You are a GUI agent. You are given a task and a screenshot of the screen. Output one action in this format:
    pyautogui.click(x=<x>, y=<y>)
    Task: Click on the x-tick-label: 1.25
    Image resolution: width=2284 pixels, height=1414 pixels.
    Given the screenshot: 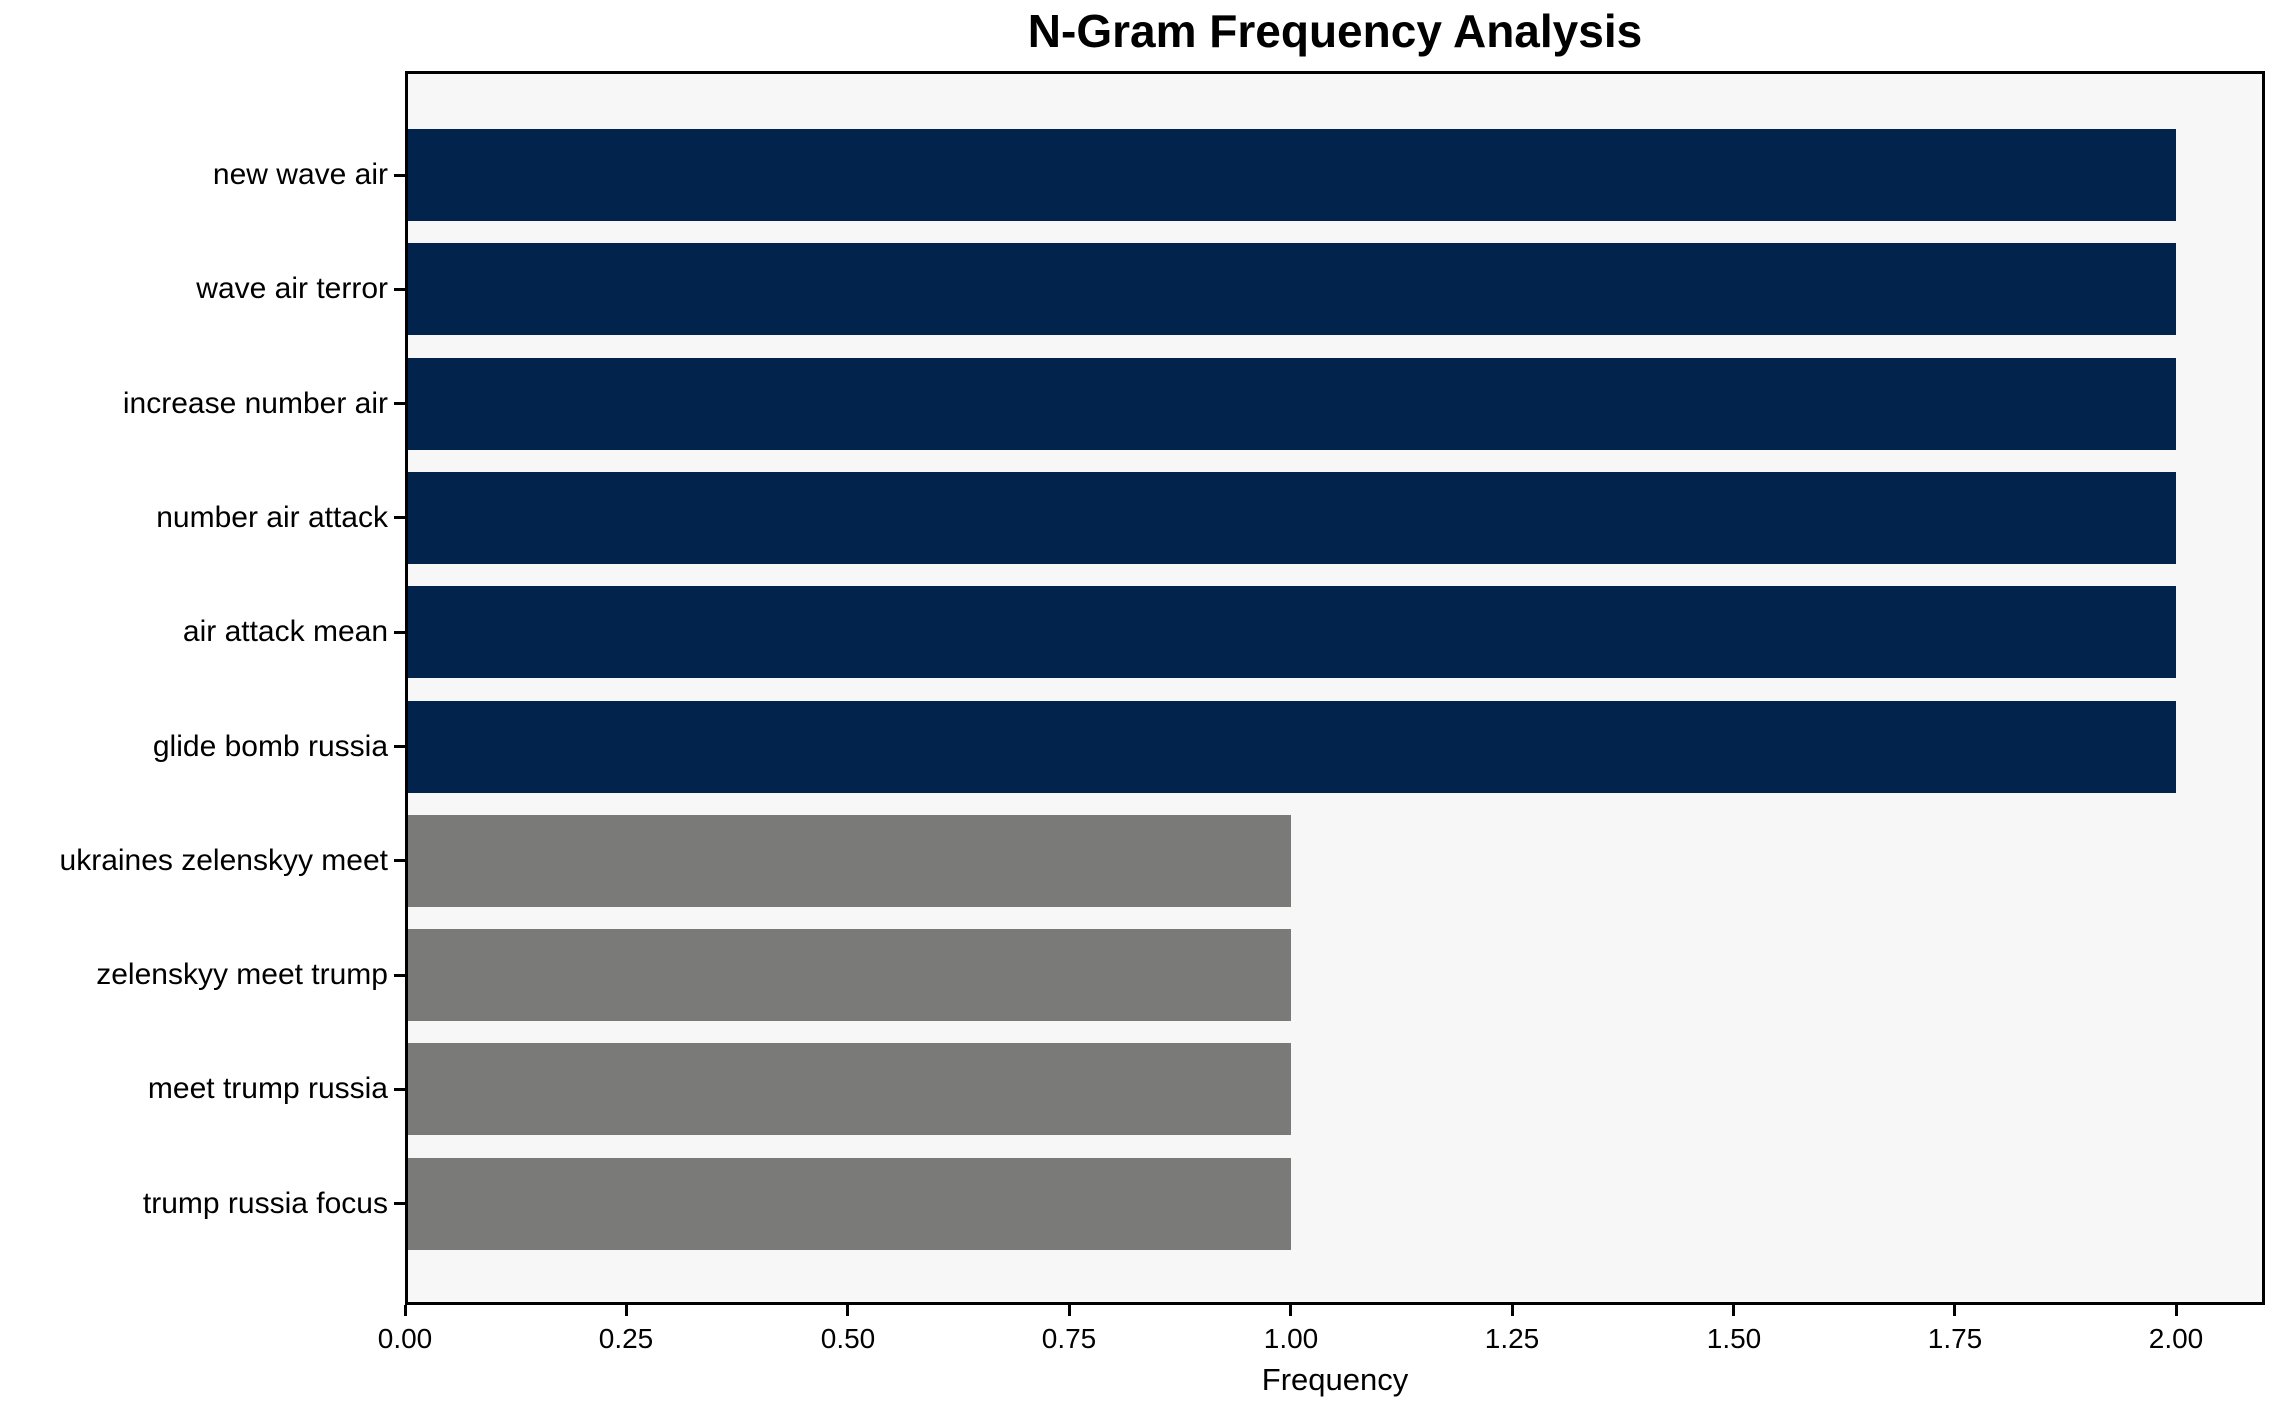 What is the action you would take?
    pyautogui.click(x=1512, y=1338)
    